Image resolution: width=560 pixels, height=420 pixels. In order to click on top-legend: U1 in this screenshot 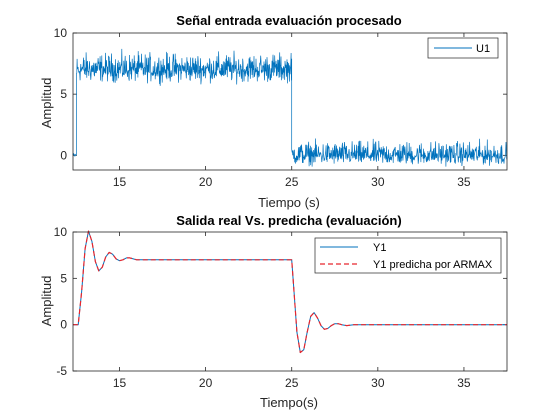, I will do `click(463, 48)`.